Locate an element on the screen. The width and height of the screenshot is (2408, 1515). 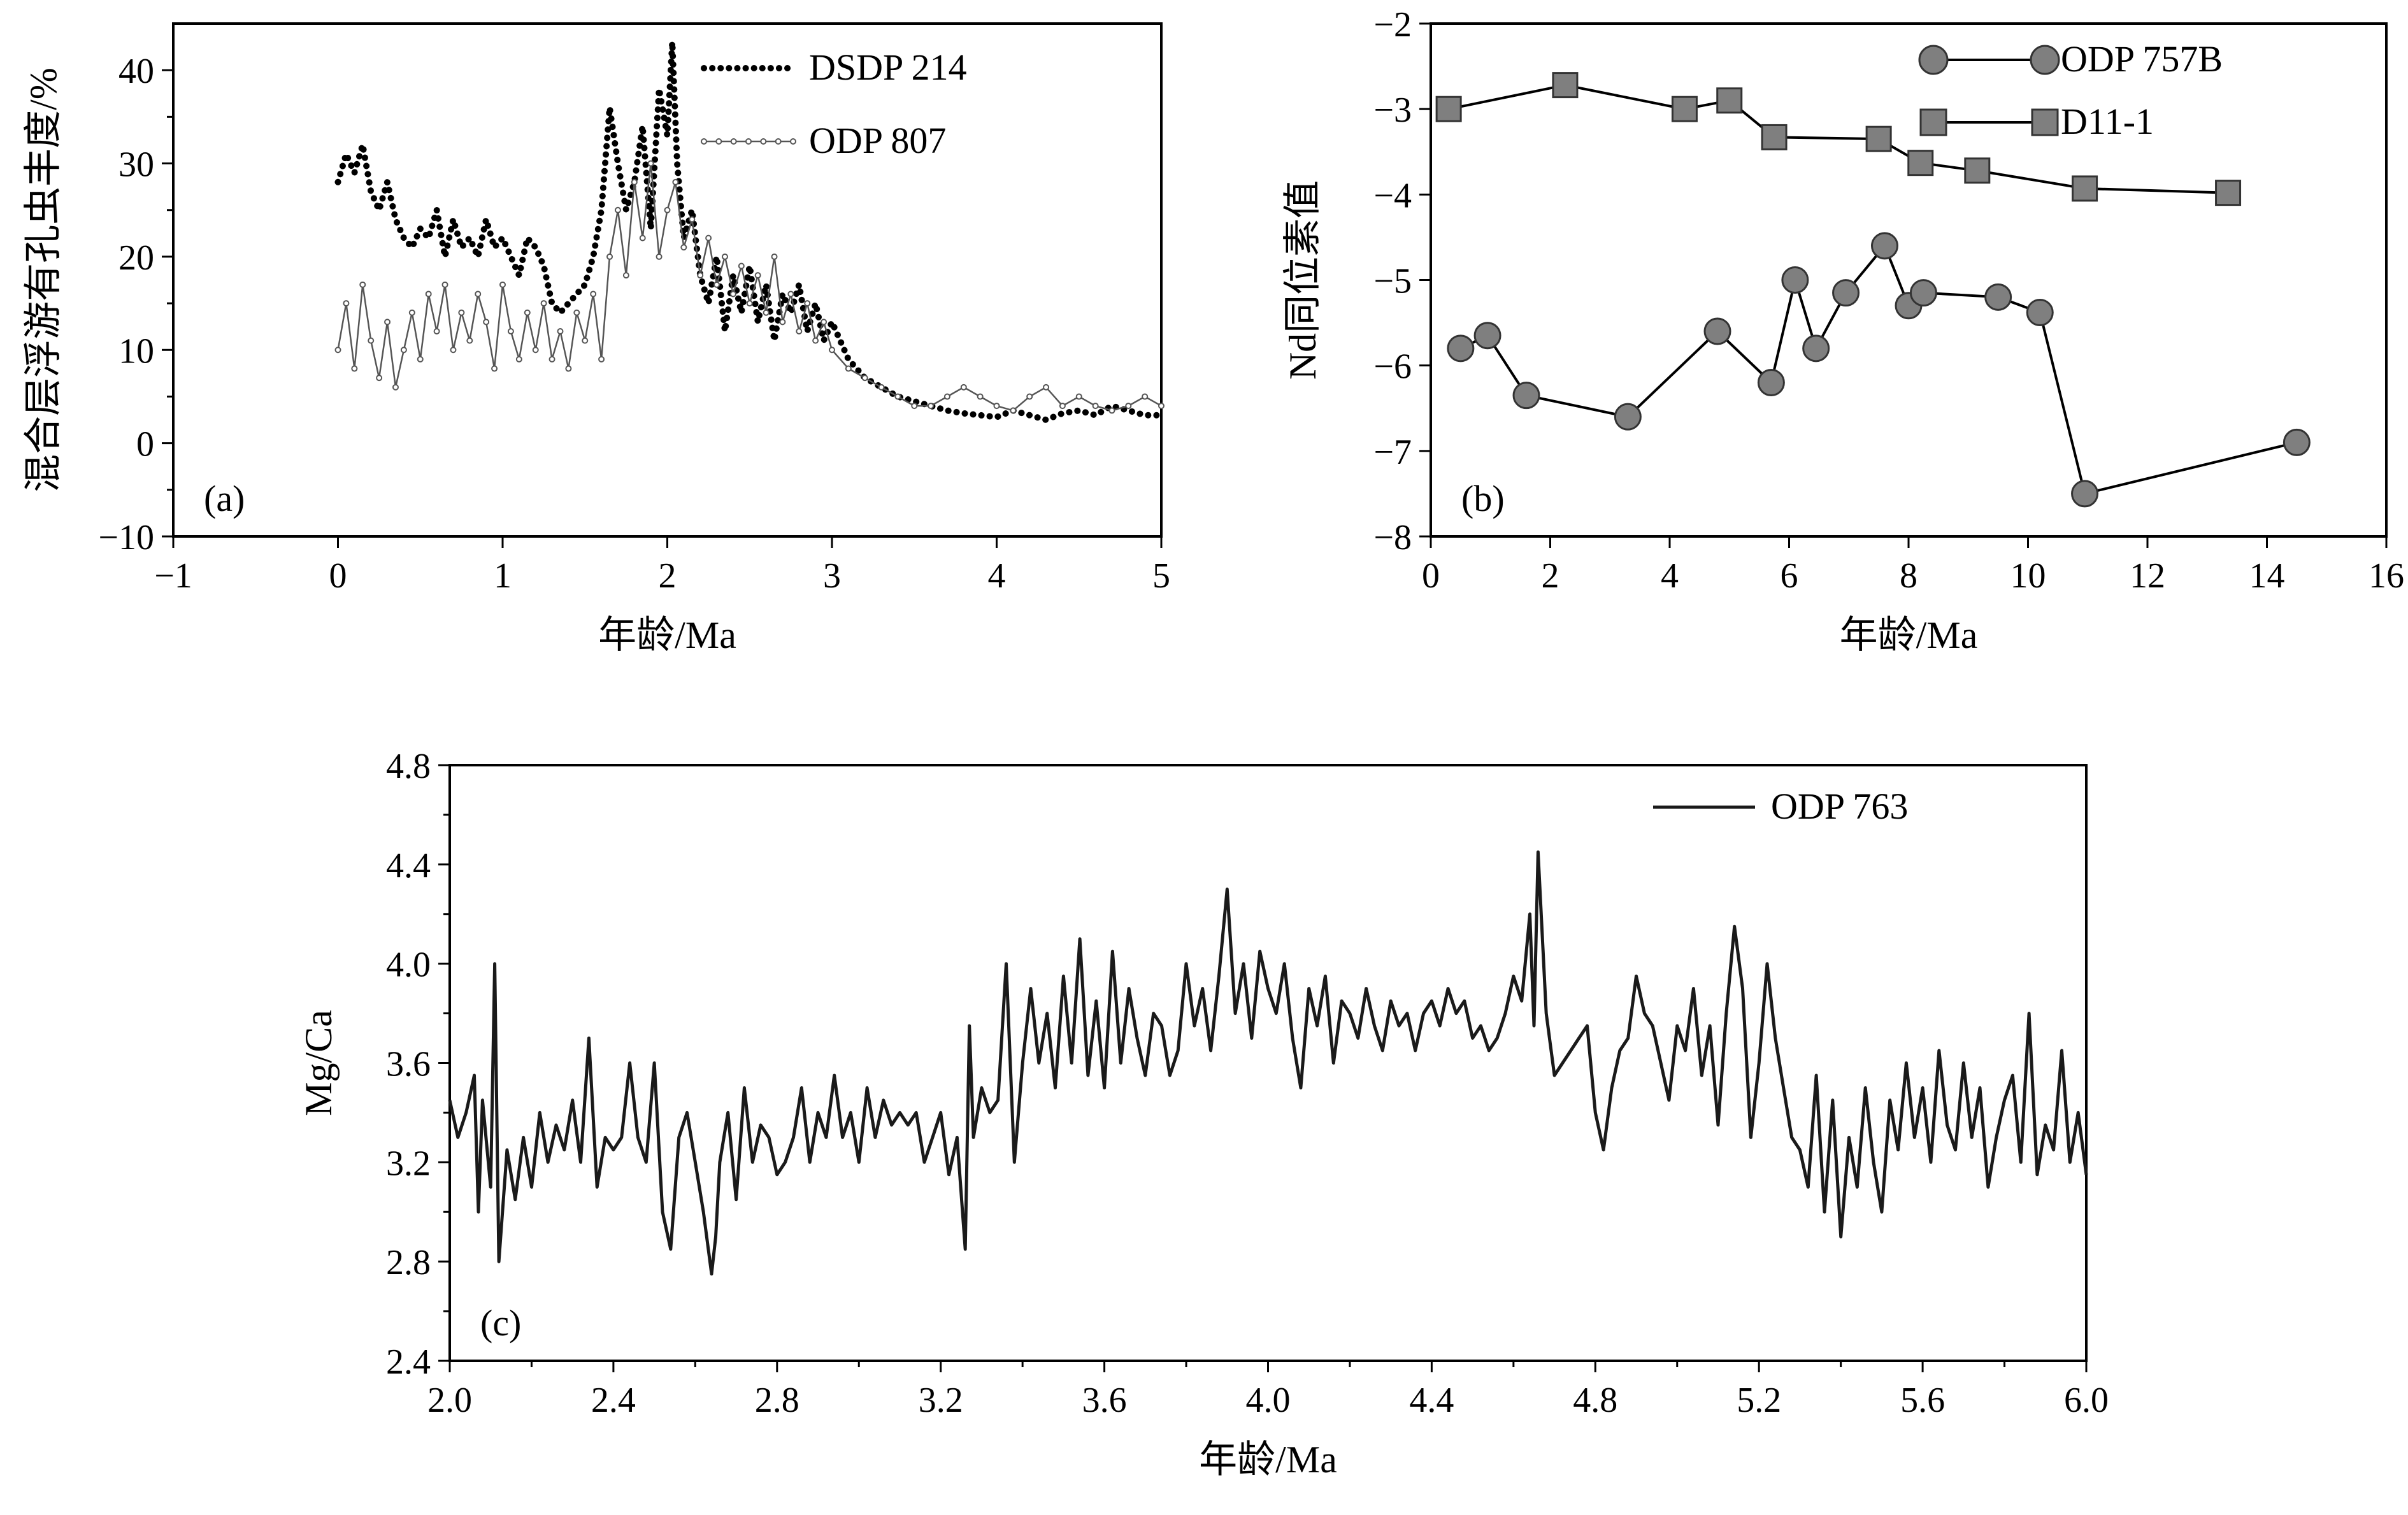
legend-entry: D11-1 is located at coordinates (2036, 121).